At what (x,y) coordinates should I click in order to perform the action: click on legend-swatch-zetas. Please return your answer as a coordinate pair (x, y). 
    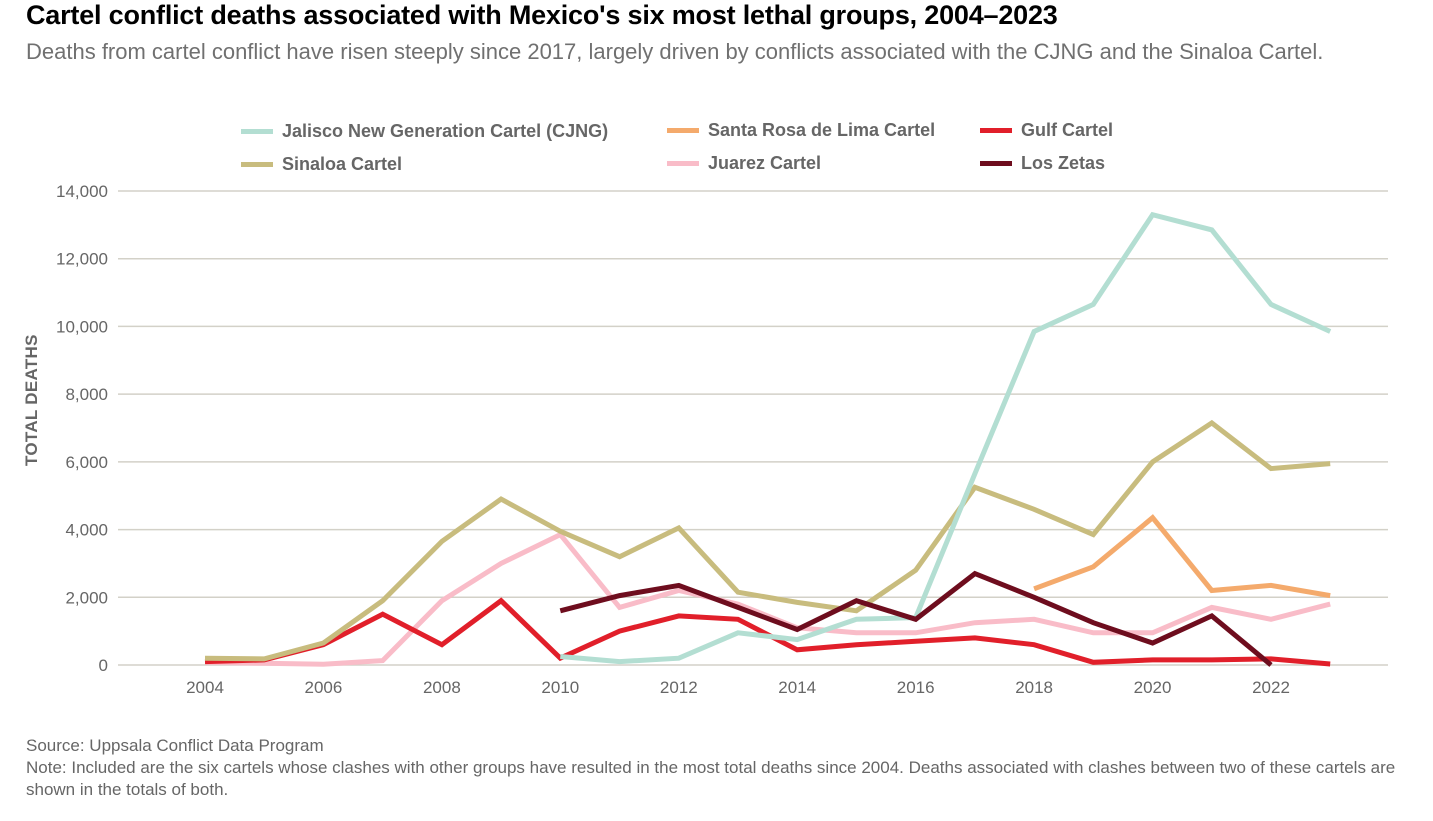
    Looking at the image, I should click on (996, 163).